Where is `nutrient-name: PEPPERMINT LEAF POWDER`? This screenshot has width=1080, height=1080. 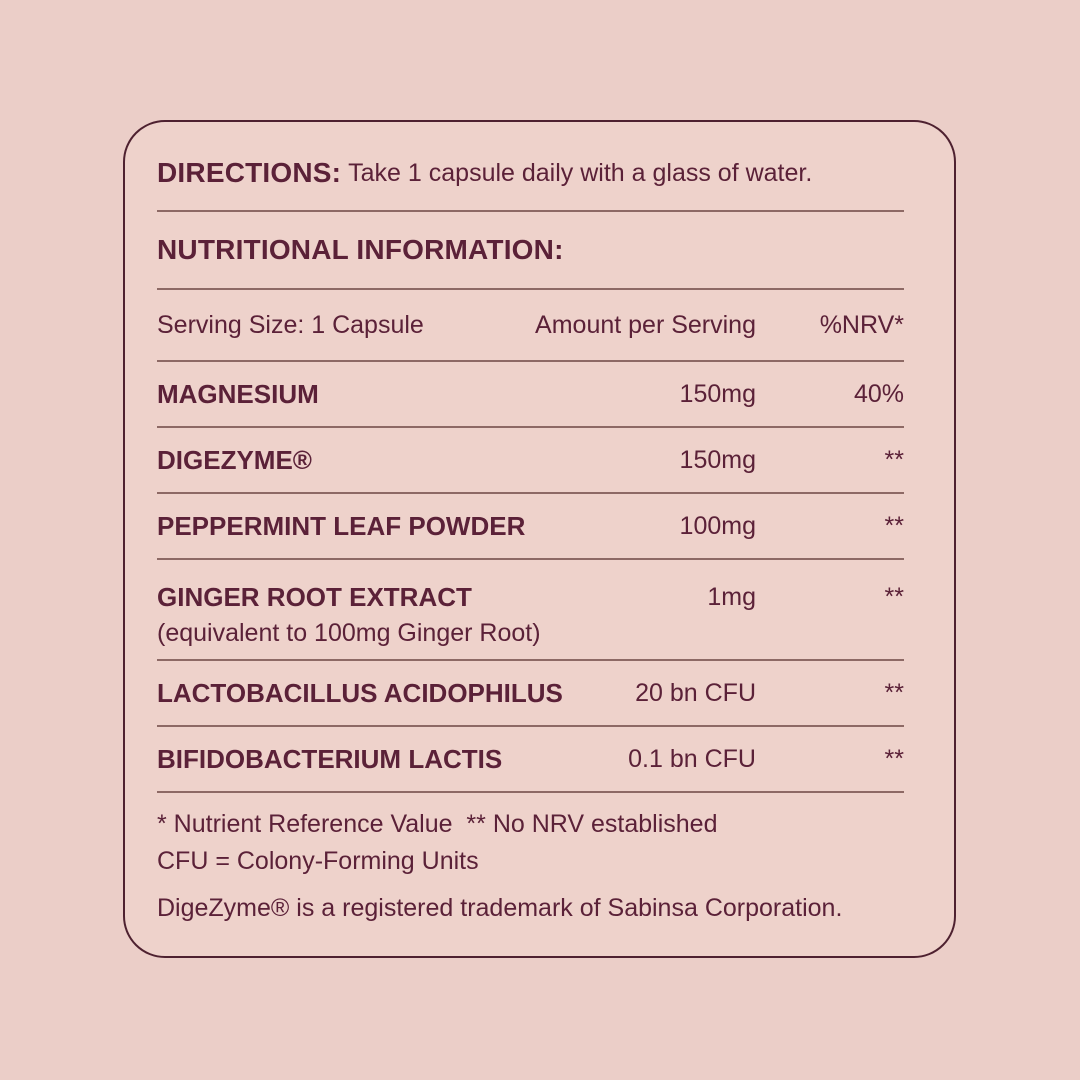 nutrient-name: PEPPERMINT LEAF POWDER is located at coordinates (341, 525).